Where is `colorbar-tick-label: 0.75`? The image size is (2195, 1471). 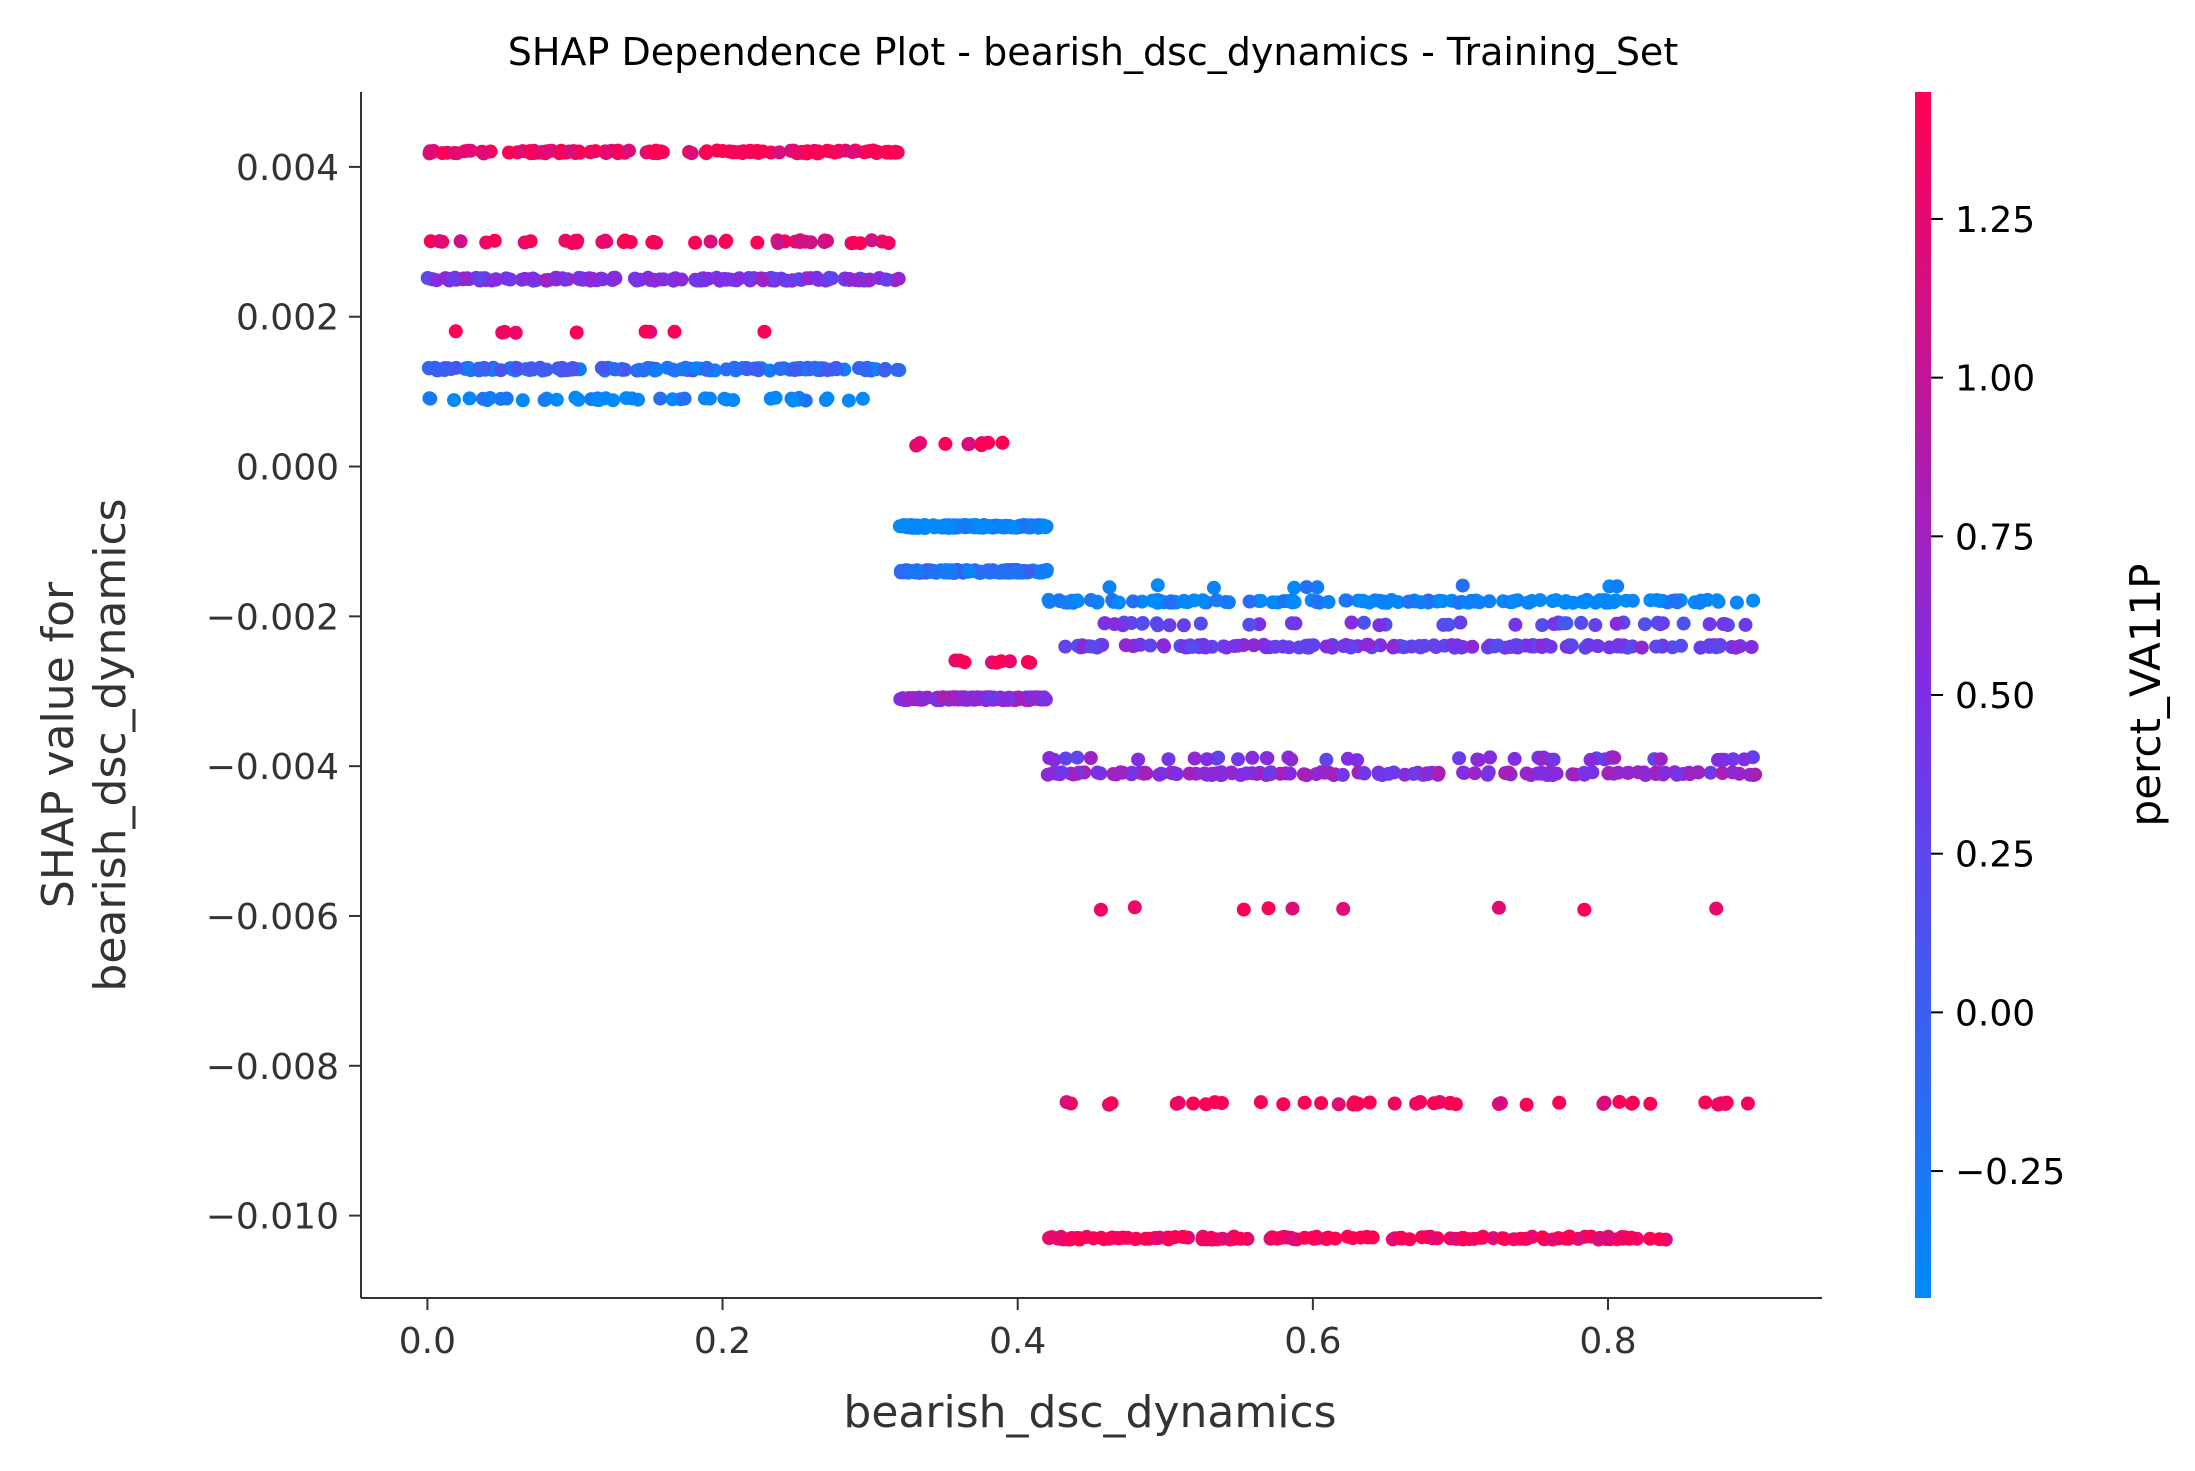
colorbar-tick-label: 0.75 is located at coordinates (1995, 537).